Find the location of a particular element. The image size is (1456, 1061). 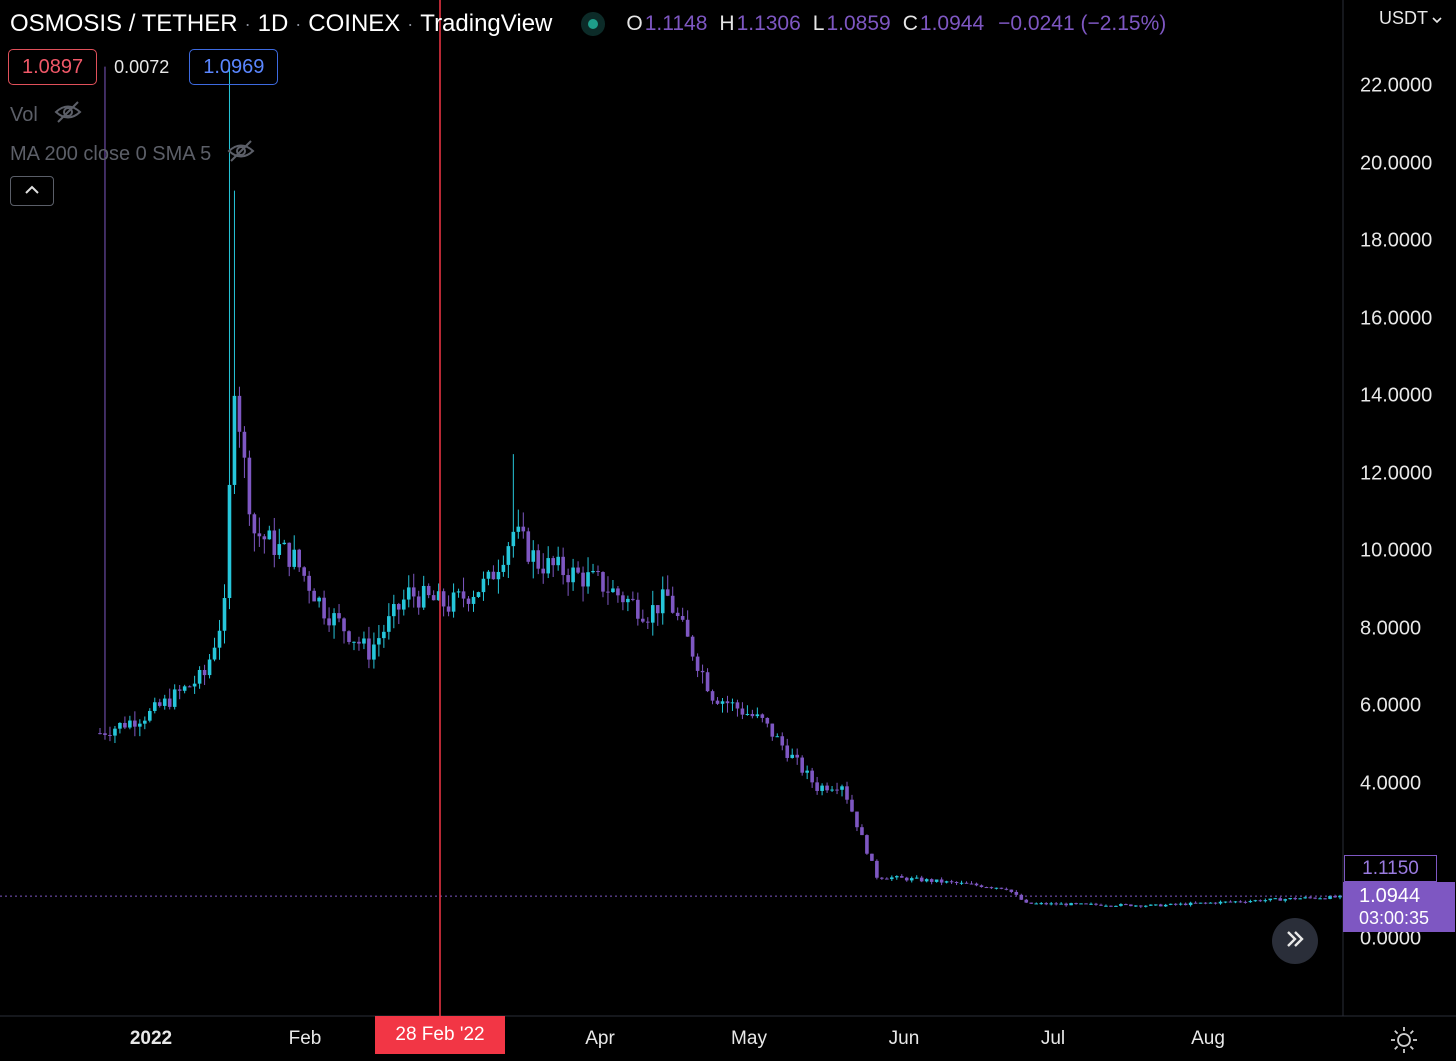

indicator-ma: MA 200 close 0 SMA 5 is located at coordinates (132, 154).